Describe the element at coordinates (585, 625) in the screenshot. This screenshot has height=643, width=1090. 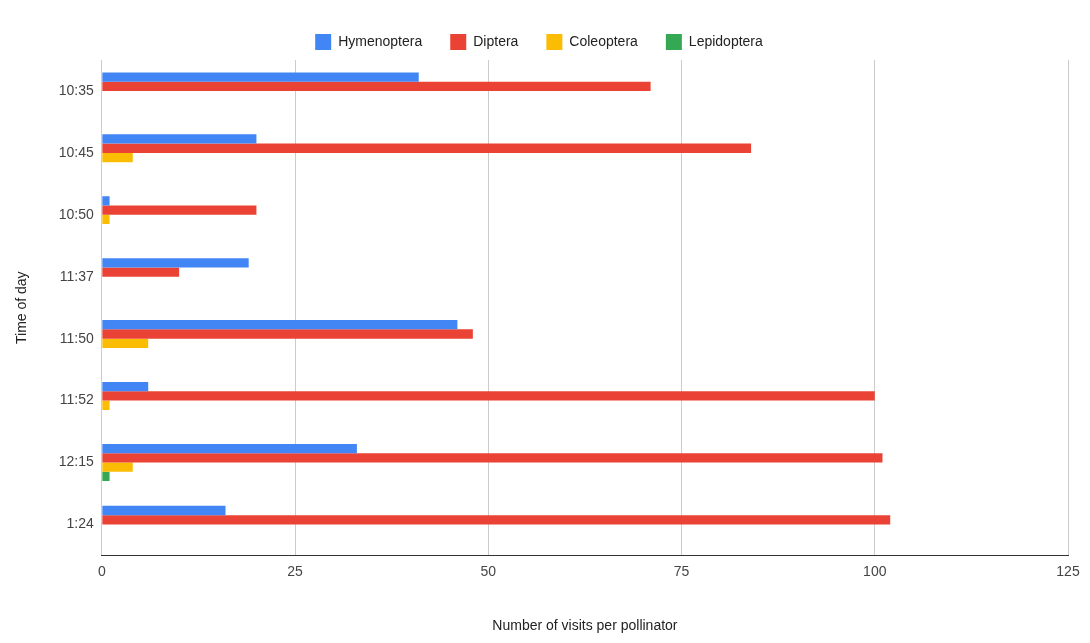
I see `x-axis-title: Number of visits per pollinator` at that location.